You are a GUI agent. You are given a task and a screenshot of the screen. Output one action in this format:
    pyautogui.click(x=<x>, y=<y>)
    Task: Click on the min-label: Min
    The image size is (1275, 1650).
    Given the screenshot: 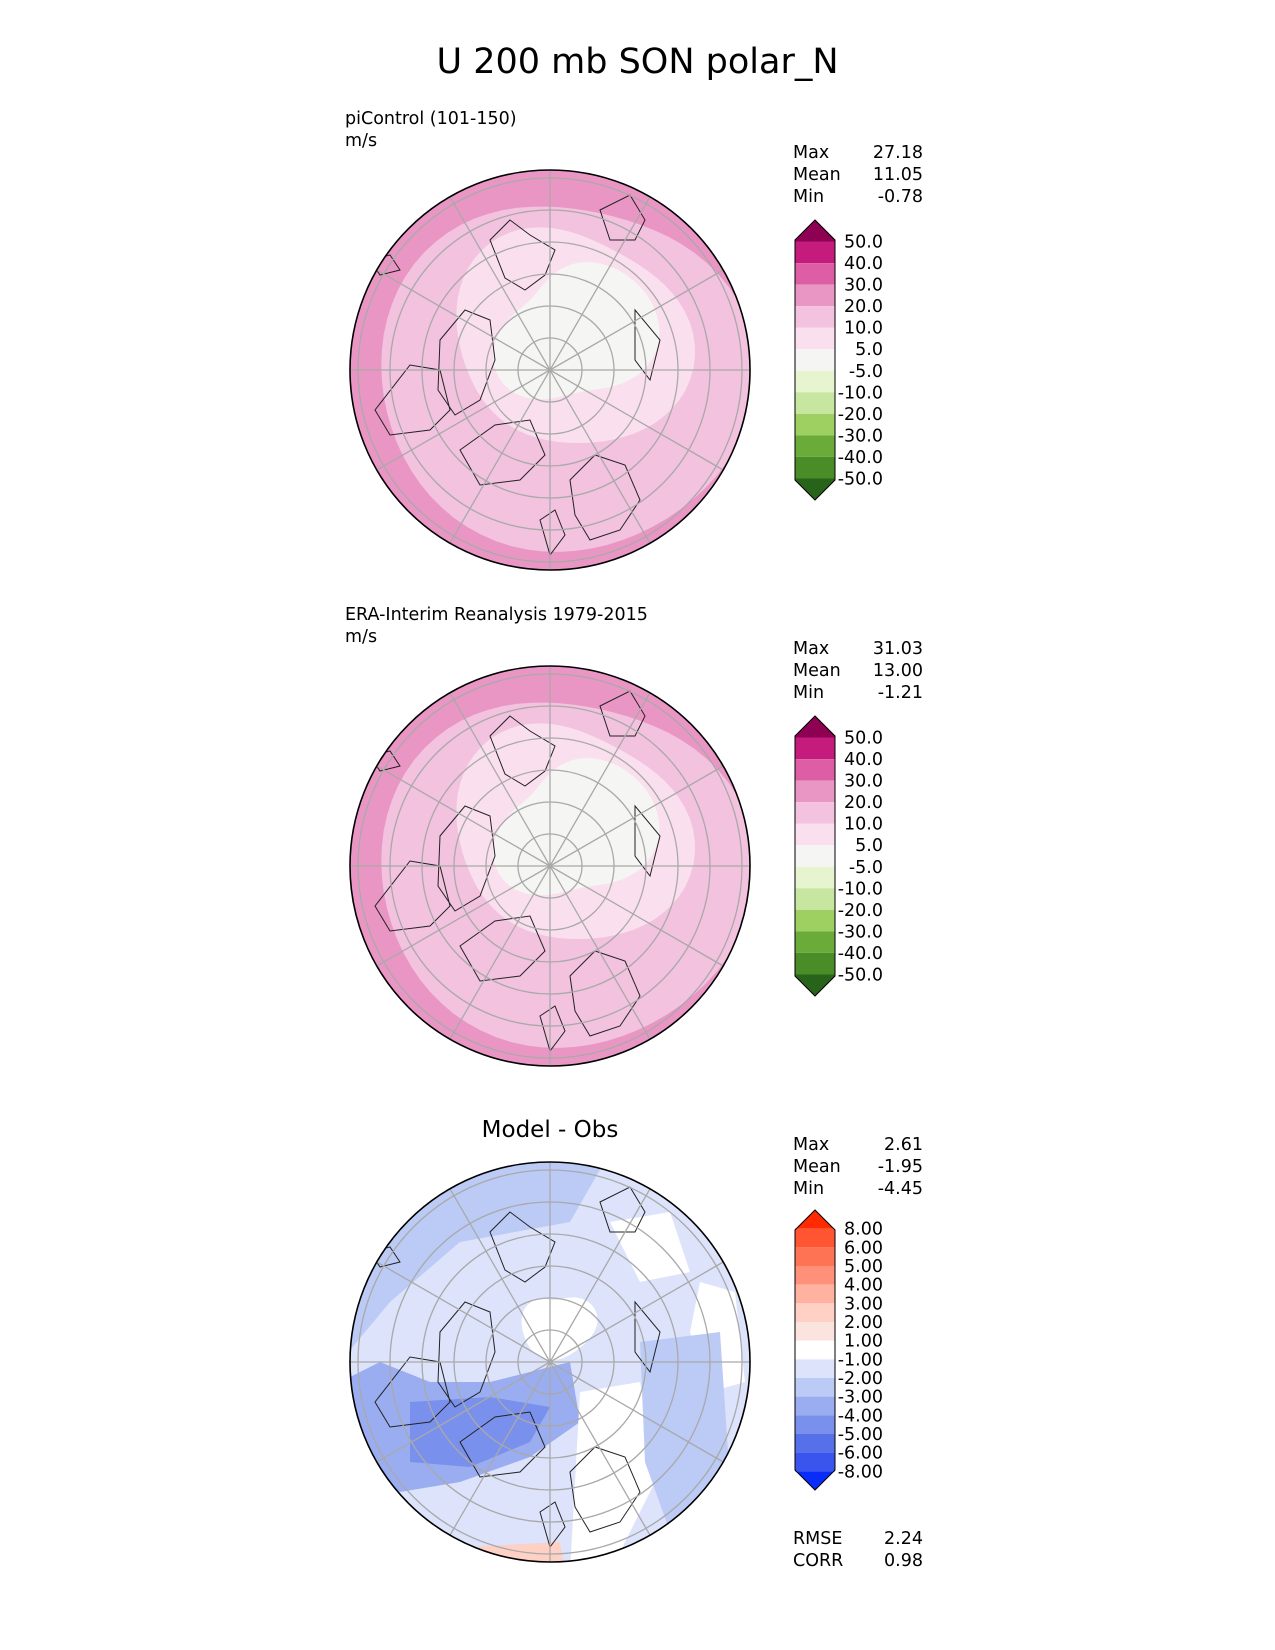 What is the action you would take?
    pyautogui.click(x=809, y=693)
    